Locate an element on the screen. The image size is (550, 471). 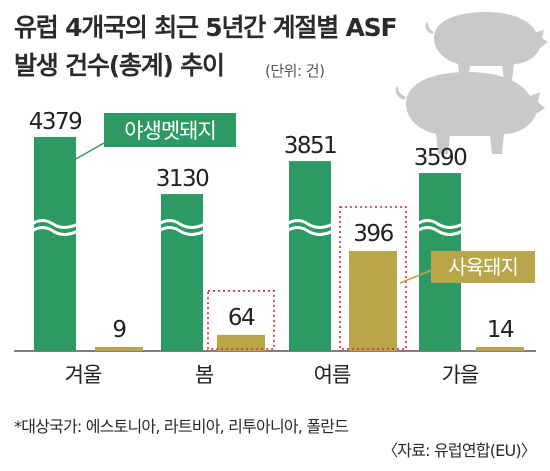
legend-box-wild is located at coordinates (170, 130).